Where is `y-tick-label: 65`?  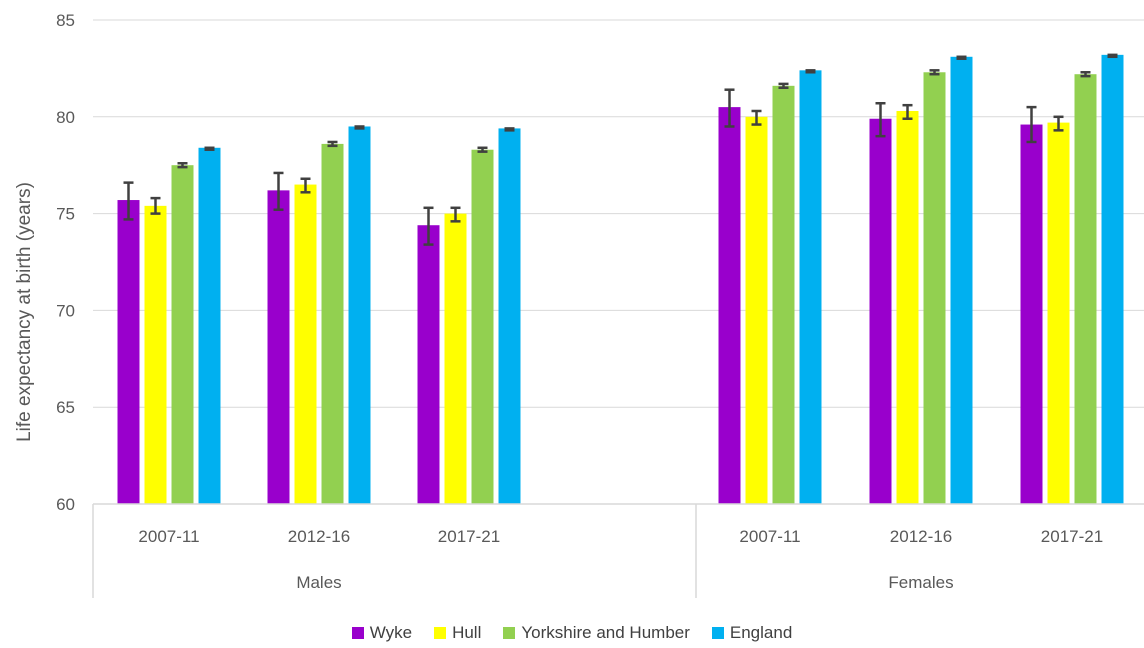 y-tick-label: 65 is located at coordinates (65, 407).